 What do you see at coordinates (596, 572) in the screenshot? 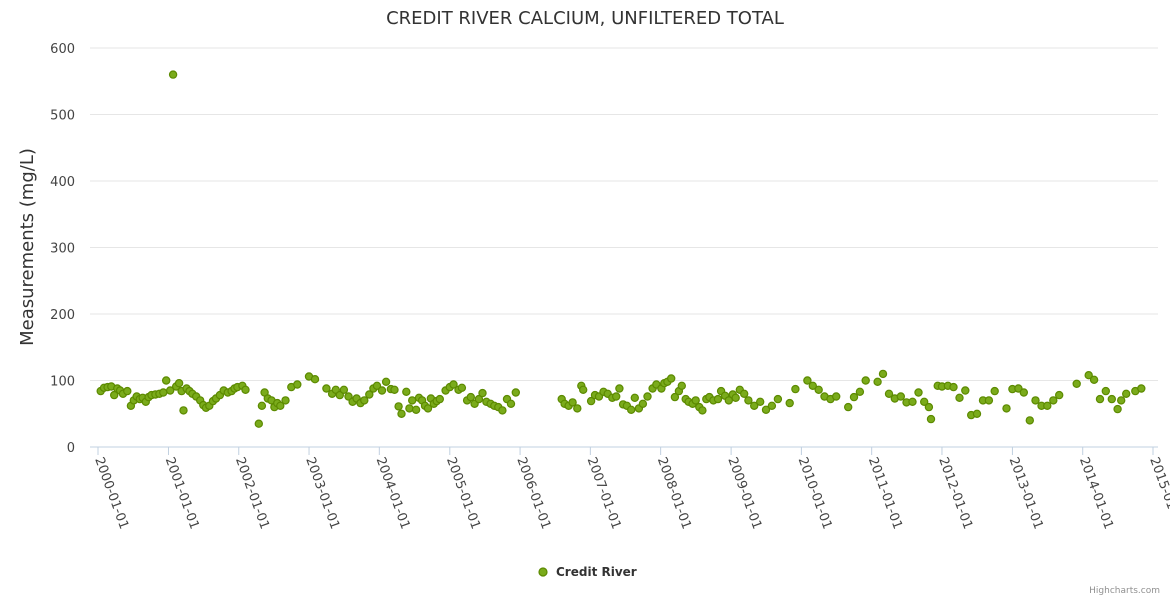
I see `legend-label-credit-river: Credit River` at bounding box center [596, 572].